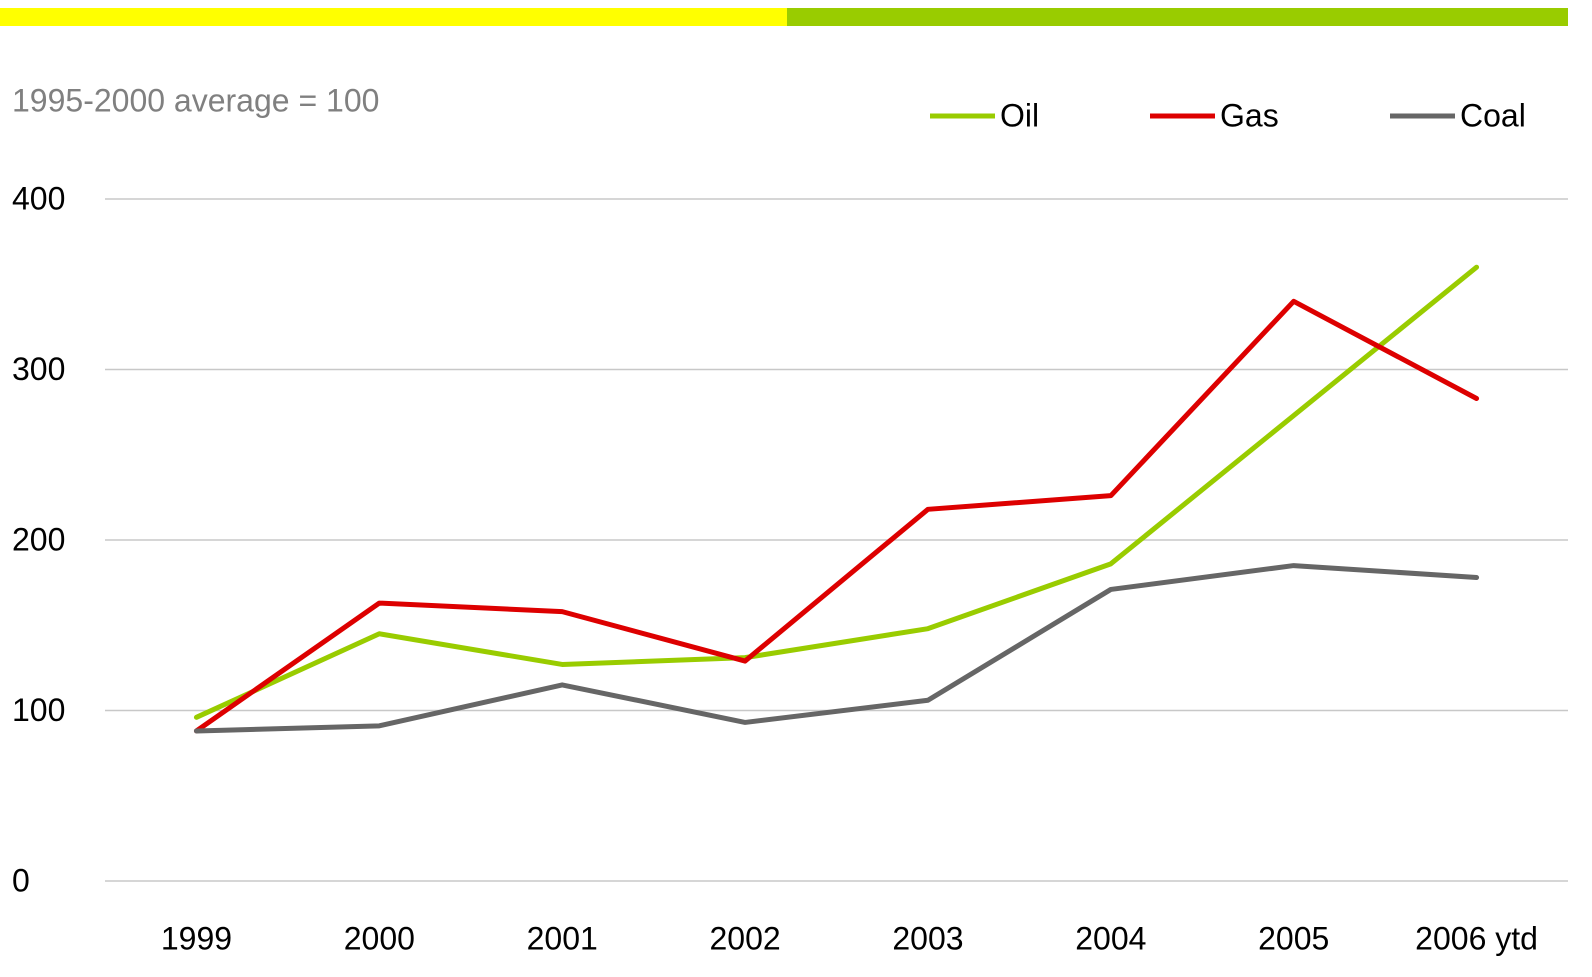  What do you see at coordinates (1493, 115) in the screenshot?
I see `legend-label: Coal` at bounding box center [1493, 115].